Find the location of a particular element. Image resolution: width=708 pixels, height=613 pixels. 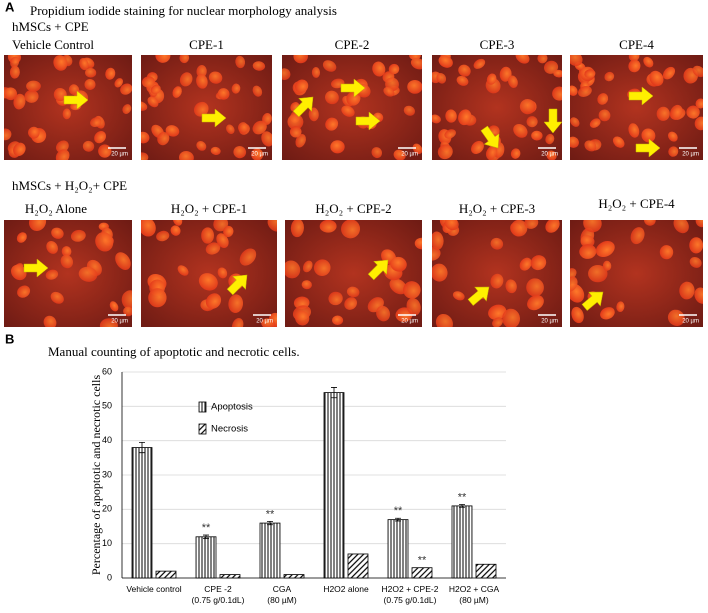

x-tick-label-line: Vehicle control is located at coordinates (153, 589).